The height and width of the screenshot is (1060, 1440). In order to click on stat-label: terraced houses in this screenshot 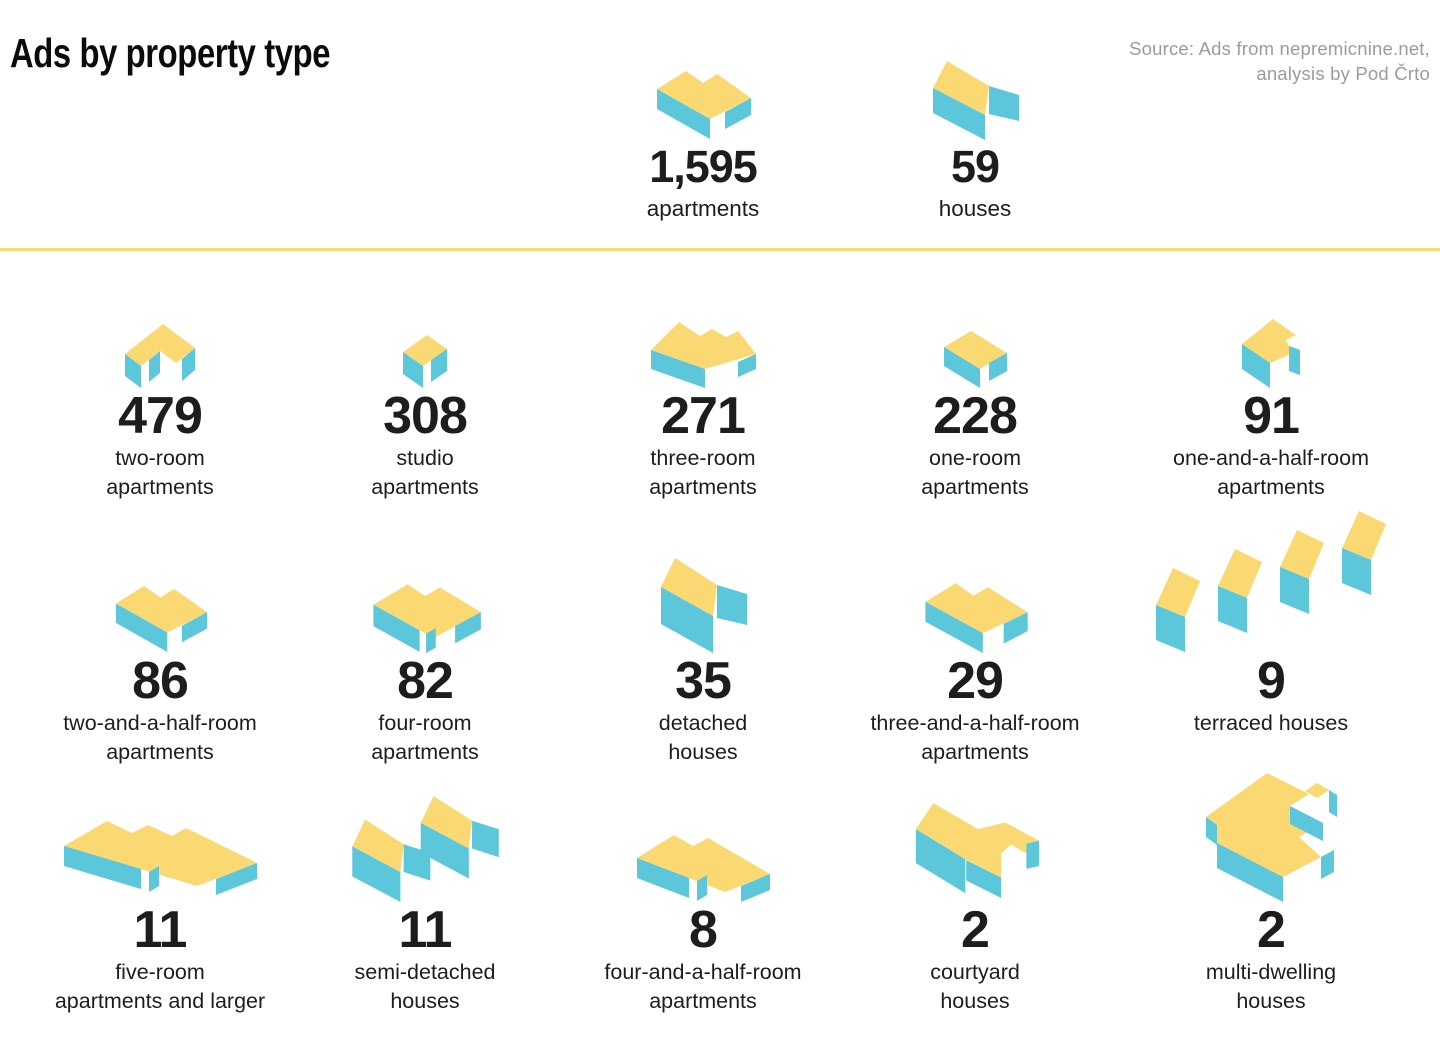, I will do `click(1271, 723)`.